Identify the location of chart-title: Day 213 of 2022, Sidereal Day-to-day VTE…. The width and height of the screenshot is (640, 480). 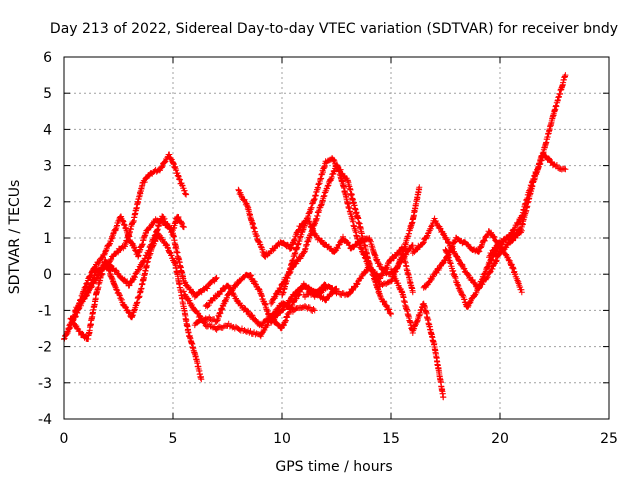
(334, 29).